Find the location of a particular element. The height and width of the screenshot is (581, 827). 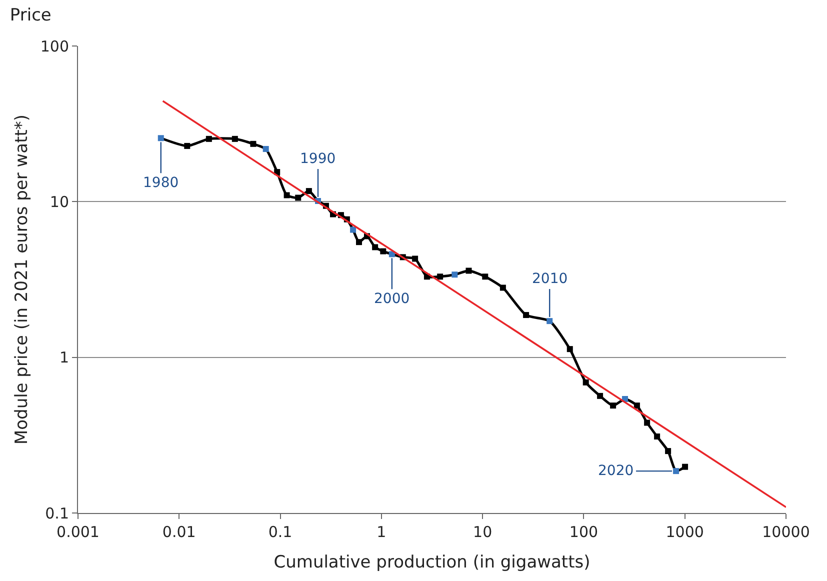

x-tick-label: 10 is located at coordinates (482, 532).